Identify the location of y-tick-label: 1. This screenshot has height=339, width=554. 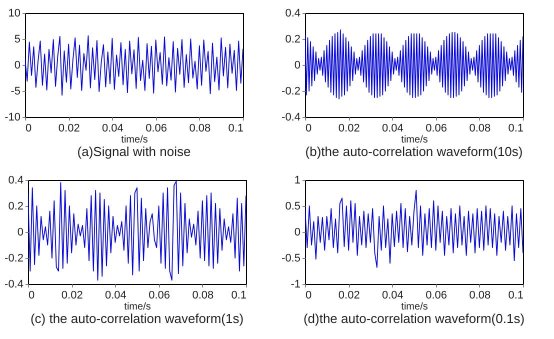
(297, 180).